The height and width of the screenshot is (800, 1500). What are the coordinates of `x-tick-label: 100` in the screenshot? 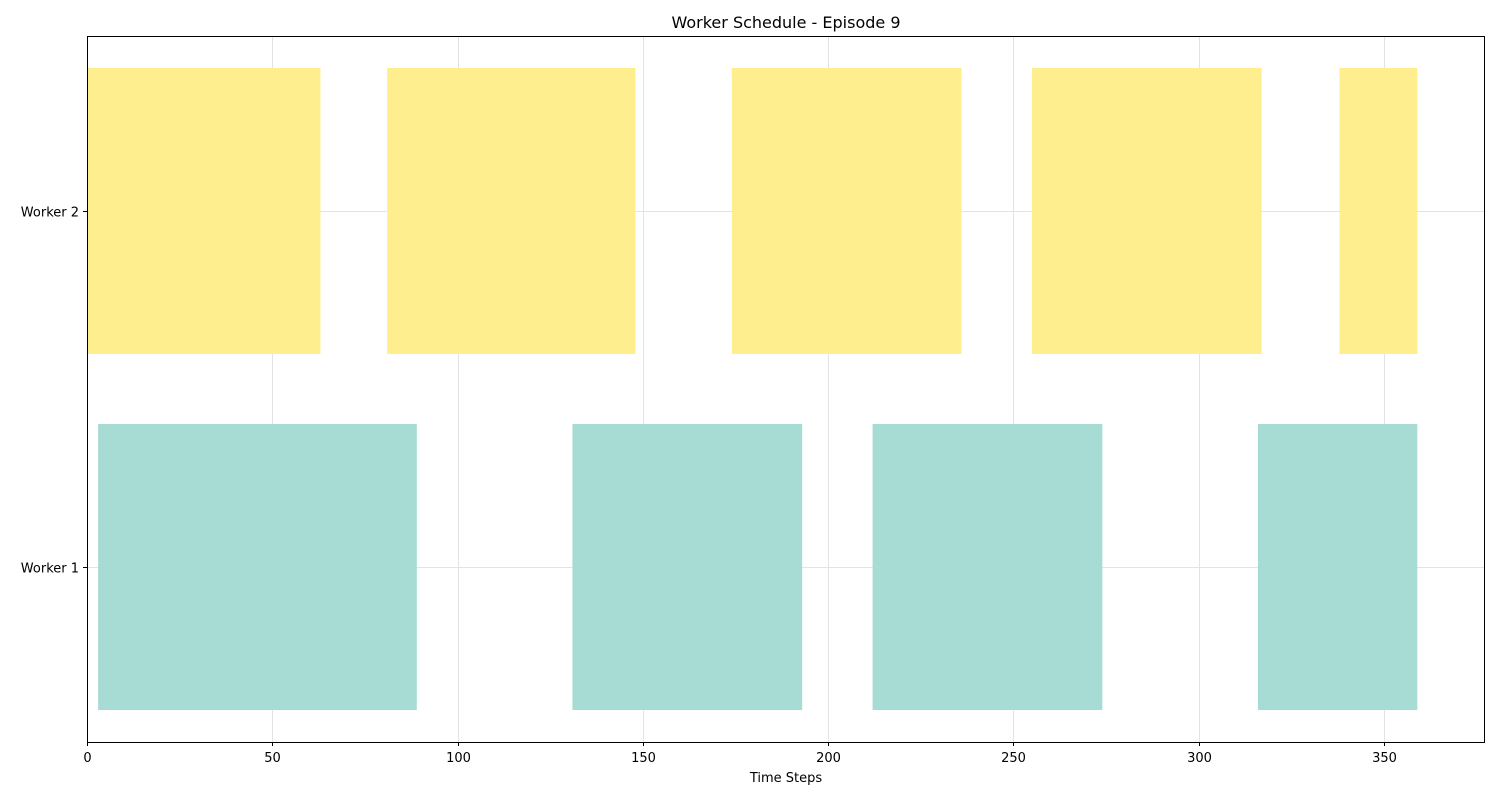 It's located at (458, 758).